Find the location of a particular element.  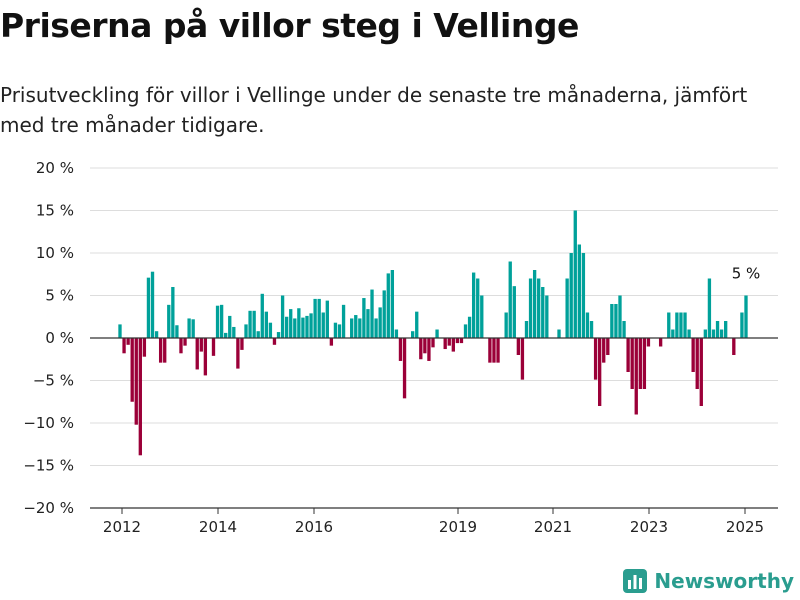

x-tick-label: 2025 is located at coordinates (745, 527).